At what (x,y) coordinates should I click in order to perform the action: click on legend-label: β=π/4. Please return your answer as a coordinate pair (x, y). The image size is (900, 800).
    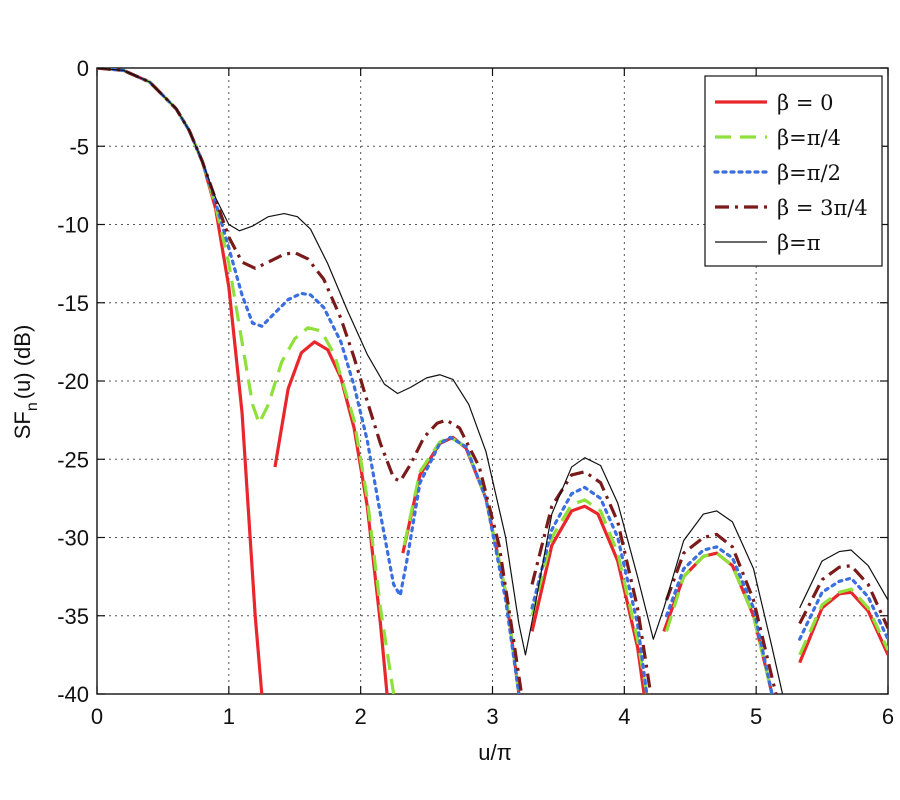
    Looking at the image, I should click on (809, 138).